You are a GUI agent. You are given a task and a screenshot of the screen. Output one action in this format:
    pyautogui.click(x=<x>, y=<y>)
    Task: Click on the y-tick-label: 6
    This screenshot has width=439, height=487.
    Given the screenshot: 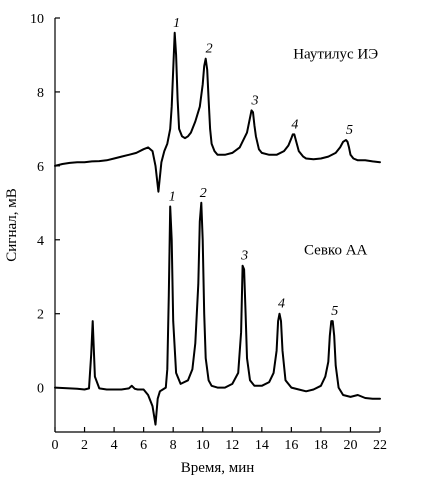 What is the action you would take?
    pyautogui.click(x=40, y=167)
    